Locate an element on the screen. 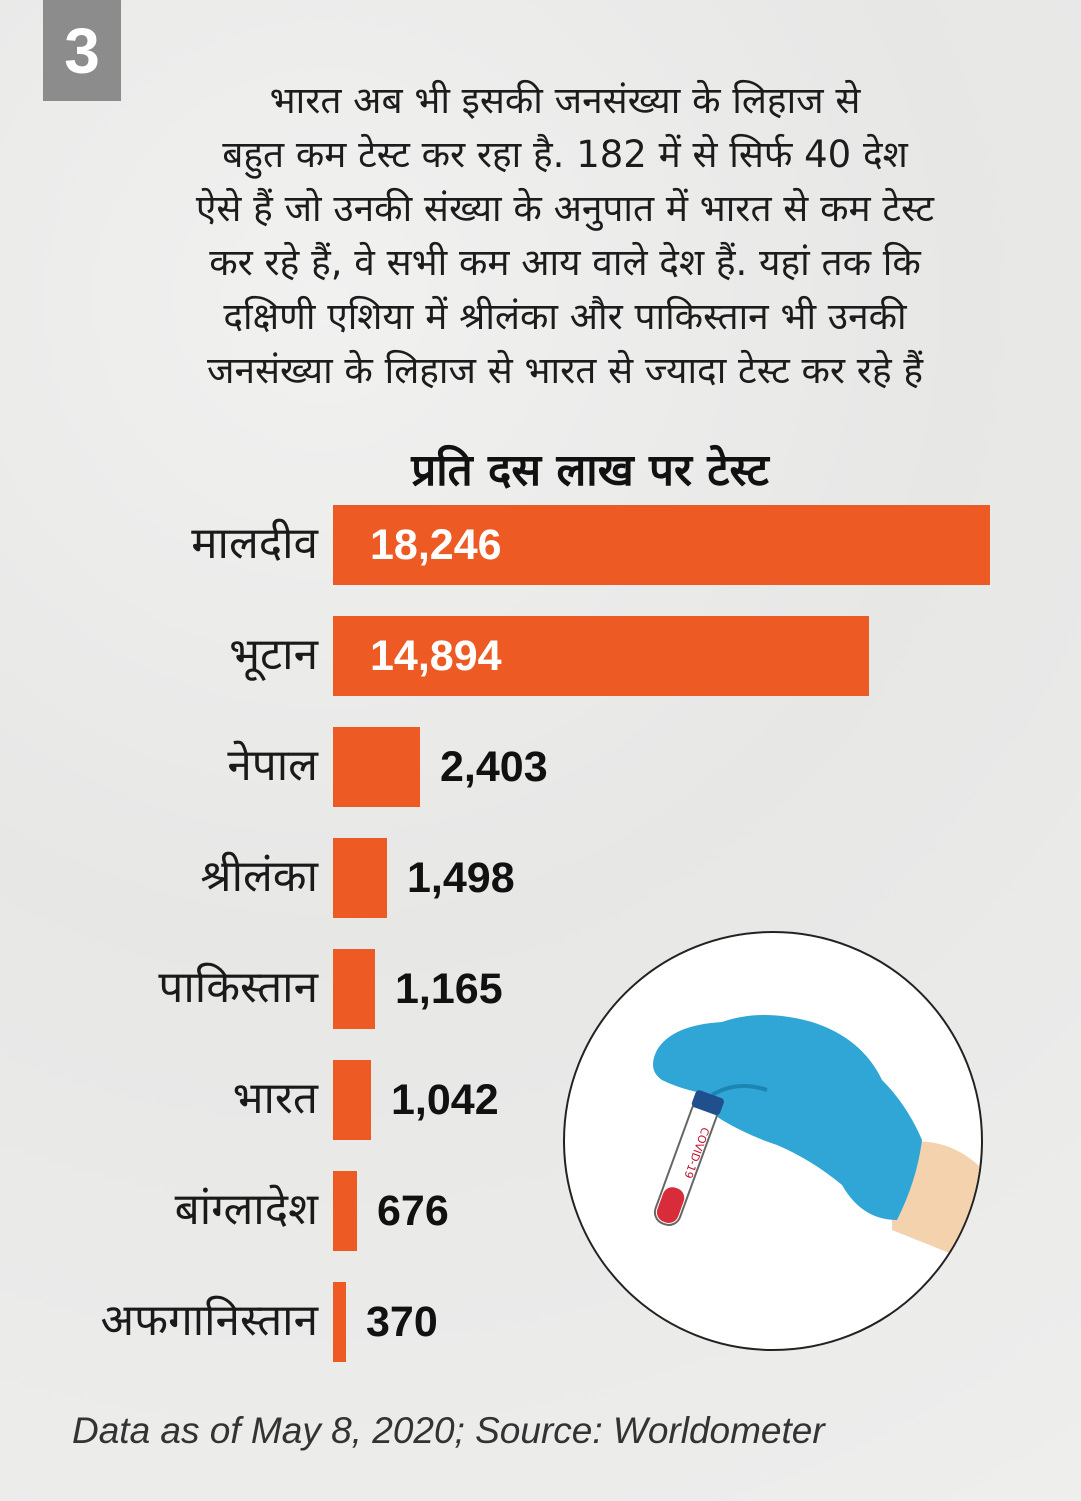  bar-row: पाकिस्तान 1,165 is located at coordinates (540, 989).